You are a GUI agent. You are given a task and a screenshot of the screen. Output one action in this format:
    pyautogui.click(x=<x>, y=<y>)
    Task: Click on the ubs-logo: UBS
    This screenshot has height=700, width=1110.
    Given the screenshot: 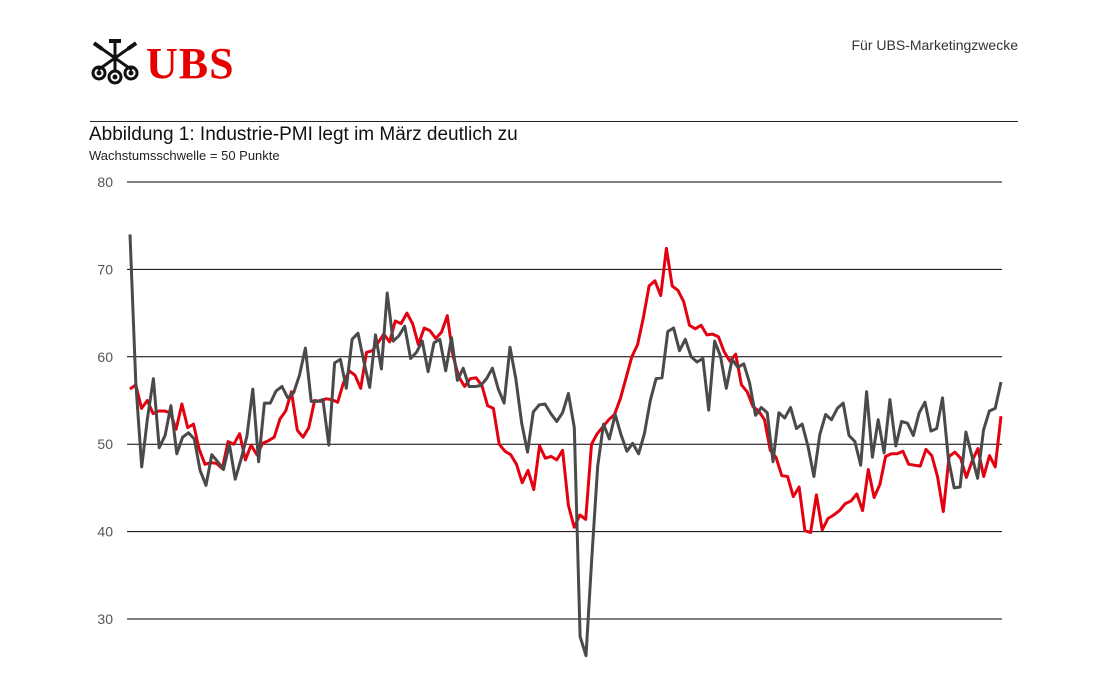 What is the action you would take?
    pyautogui.click(x=162, y=63)
    